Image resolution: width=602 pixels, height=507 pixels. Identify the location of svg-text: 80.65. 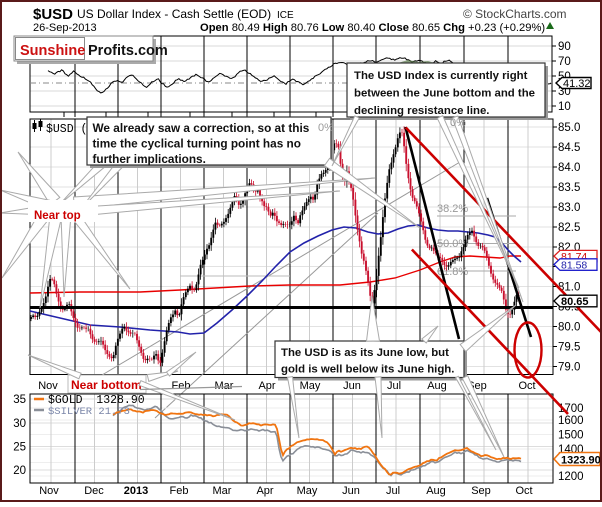
(575, 302).